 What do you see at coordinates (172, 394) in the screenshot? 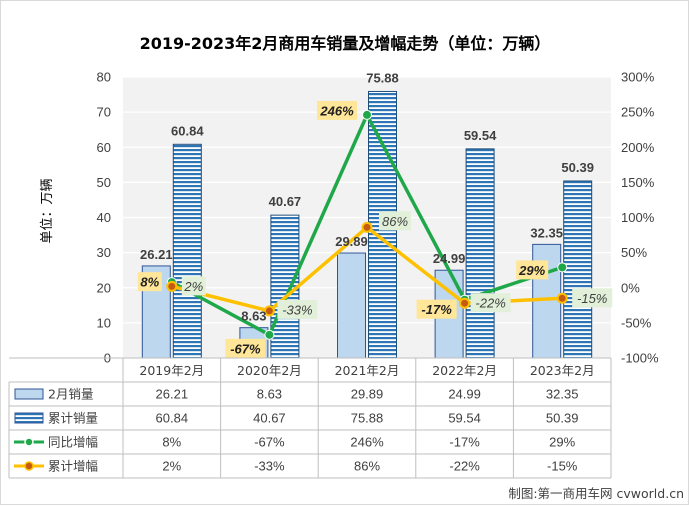
I see `table-cell: 26.21` at bounding box center [172, 394].